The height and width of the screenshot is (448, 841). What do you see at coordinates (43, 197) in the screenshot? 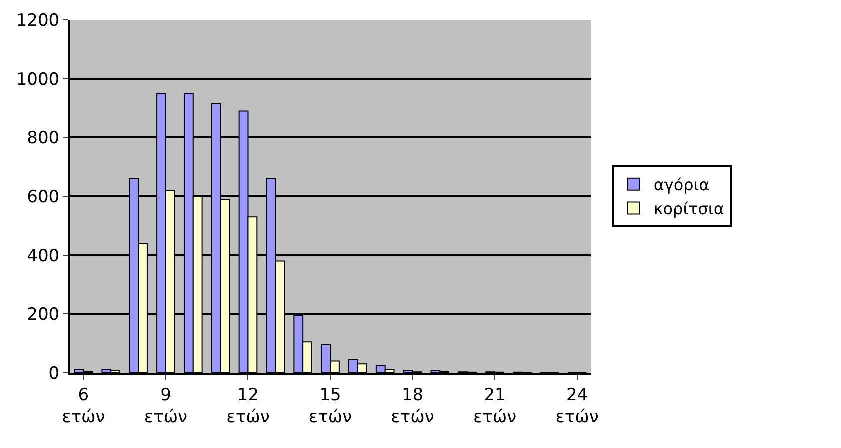
I see `y-tick-label: 600` at bounding box center [43, 197].